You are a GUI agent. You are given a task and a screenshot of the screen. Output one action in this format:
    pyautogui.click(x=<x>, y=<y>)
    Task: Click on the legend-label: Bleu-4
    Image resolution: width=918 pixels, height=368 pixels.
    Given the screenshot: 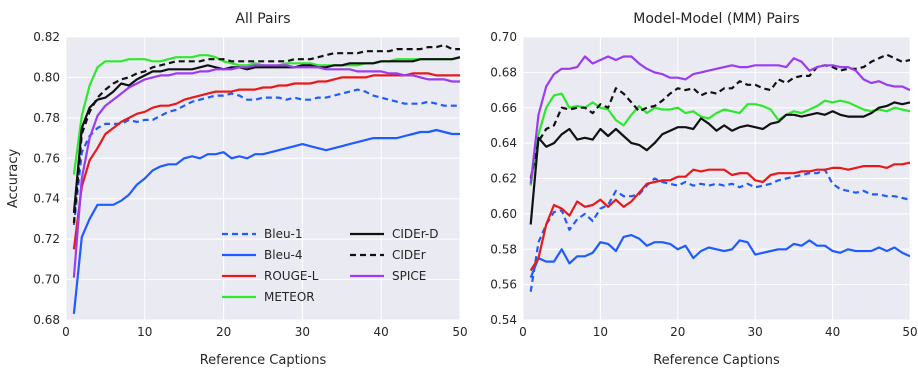 What is the action you would take?
    pyautogui.click(x=283, y=255)
    